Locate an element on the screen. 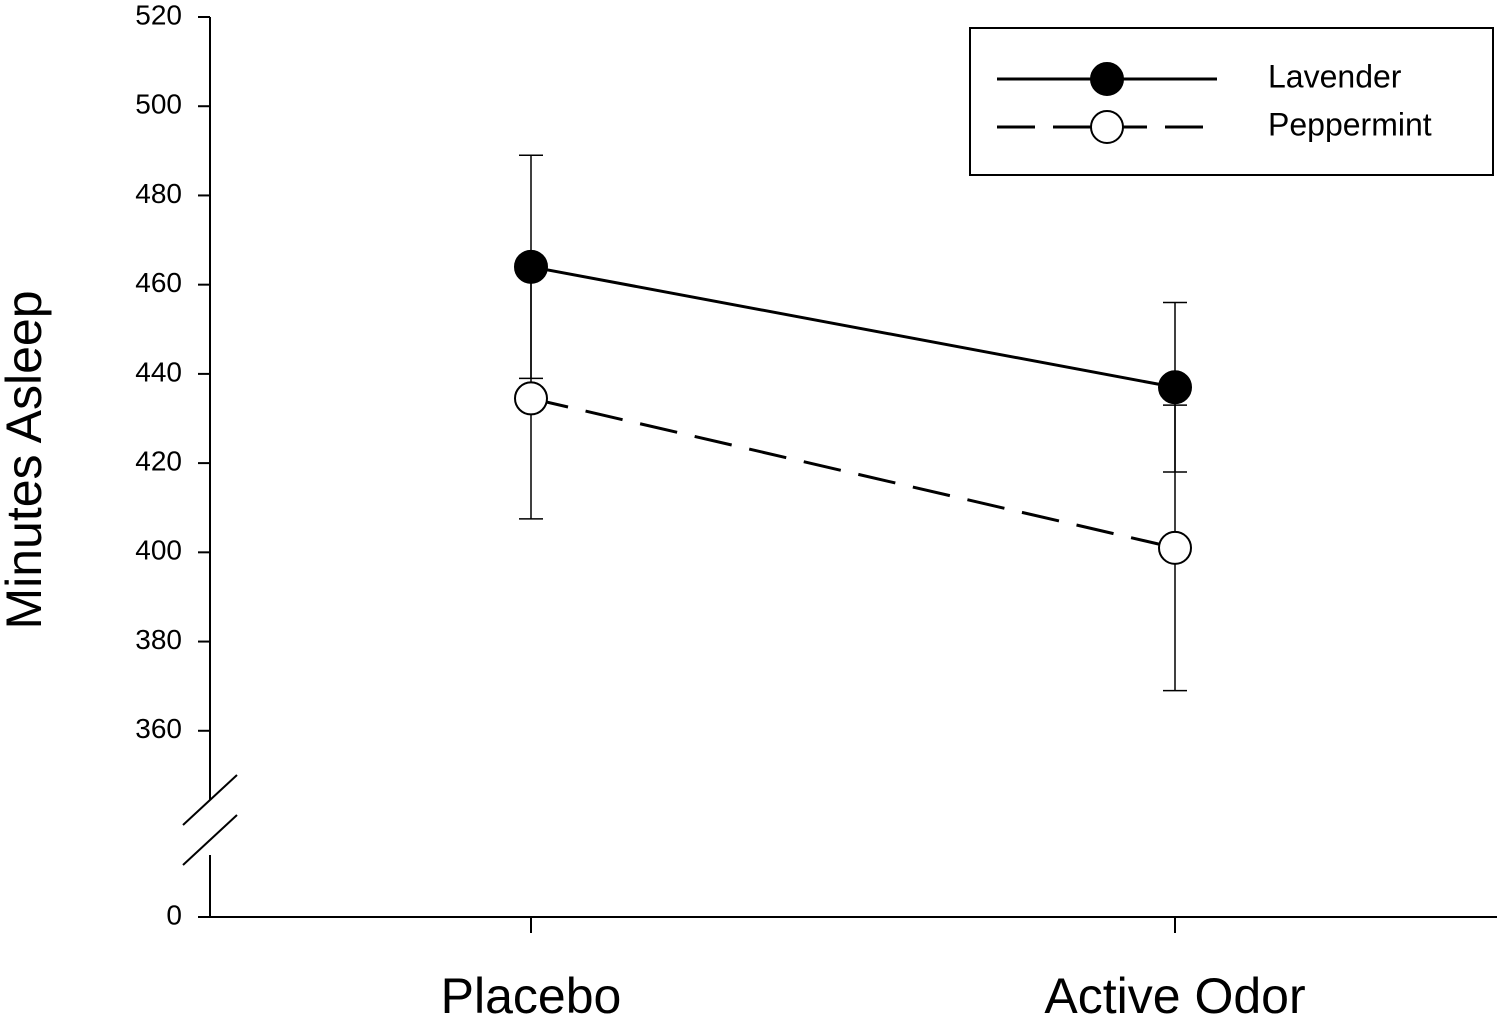  y-tick-label: 440 is located at coordinates (158, 371).